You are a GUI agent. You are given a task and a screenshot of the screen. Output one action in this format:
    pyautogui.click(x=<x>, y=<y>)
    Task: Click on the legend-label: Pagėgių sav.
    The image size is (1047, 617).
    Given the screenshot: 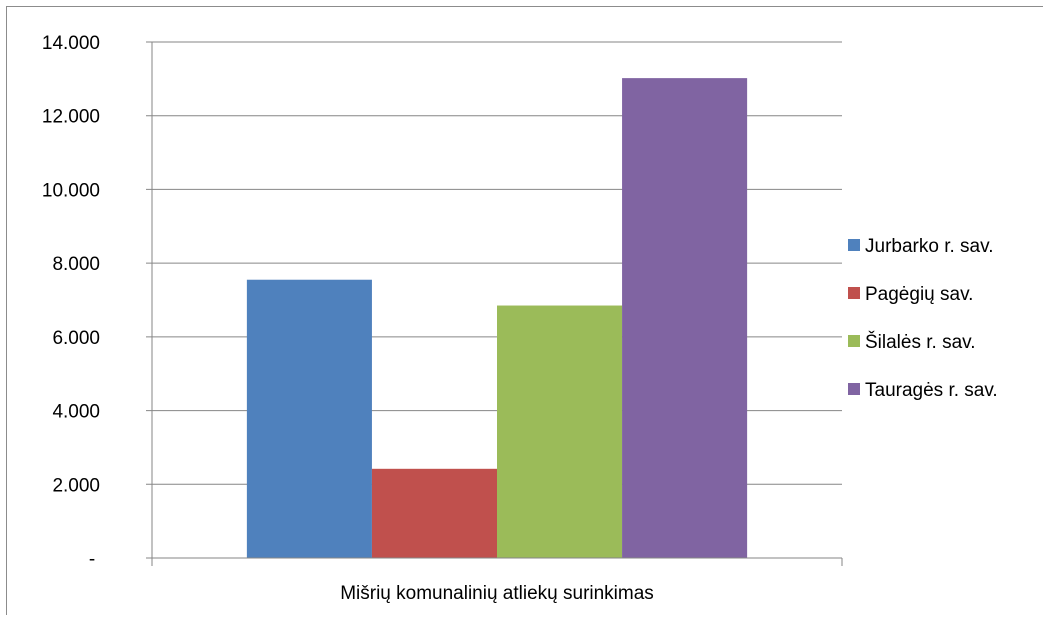 What is the action you would take?
    pyautogui.click(x=919, y=294)
    